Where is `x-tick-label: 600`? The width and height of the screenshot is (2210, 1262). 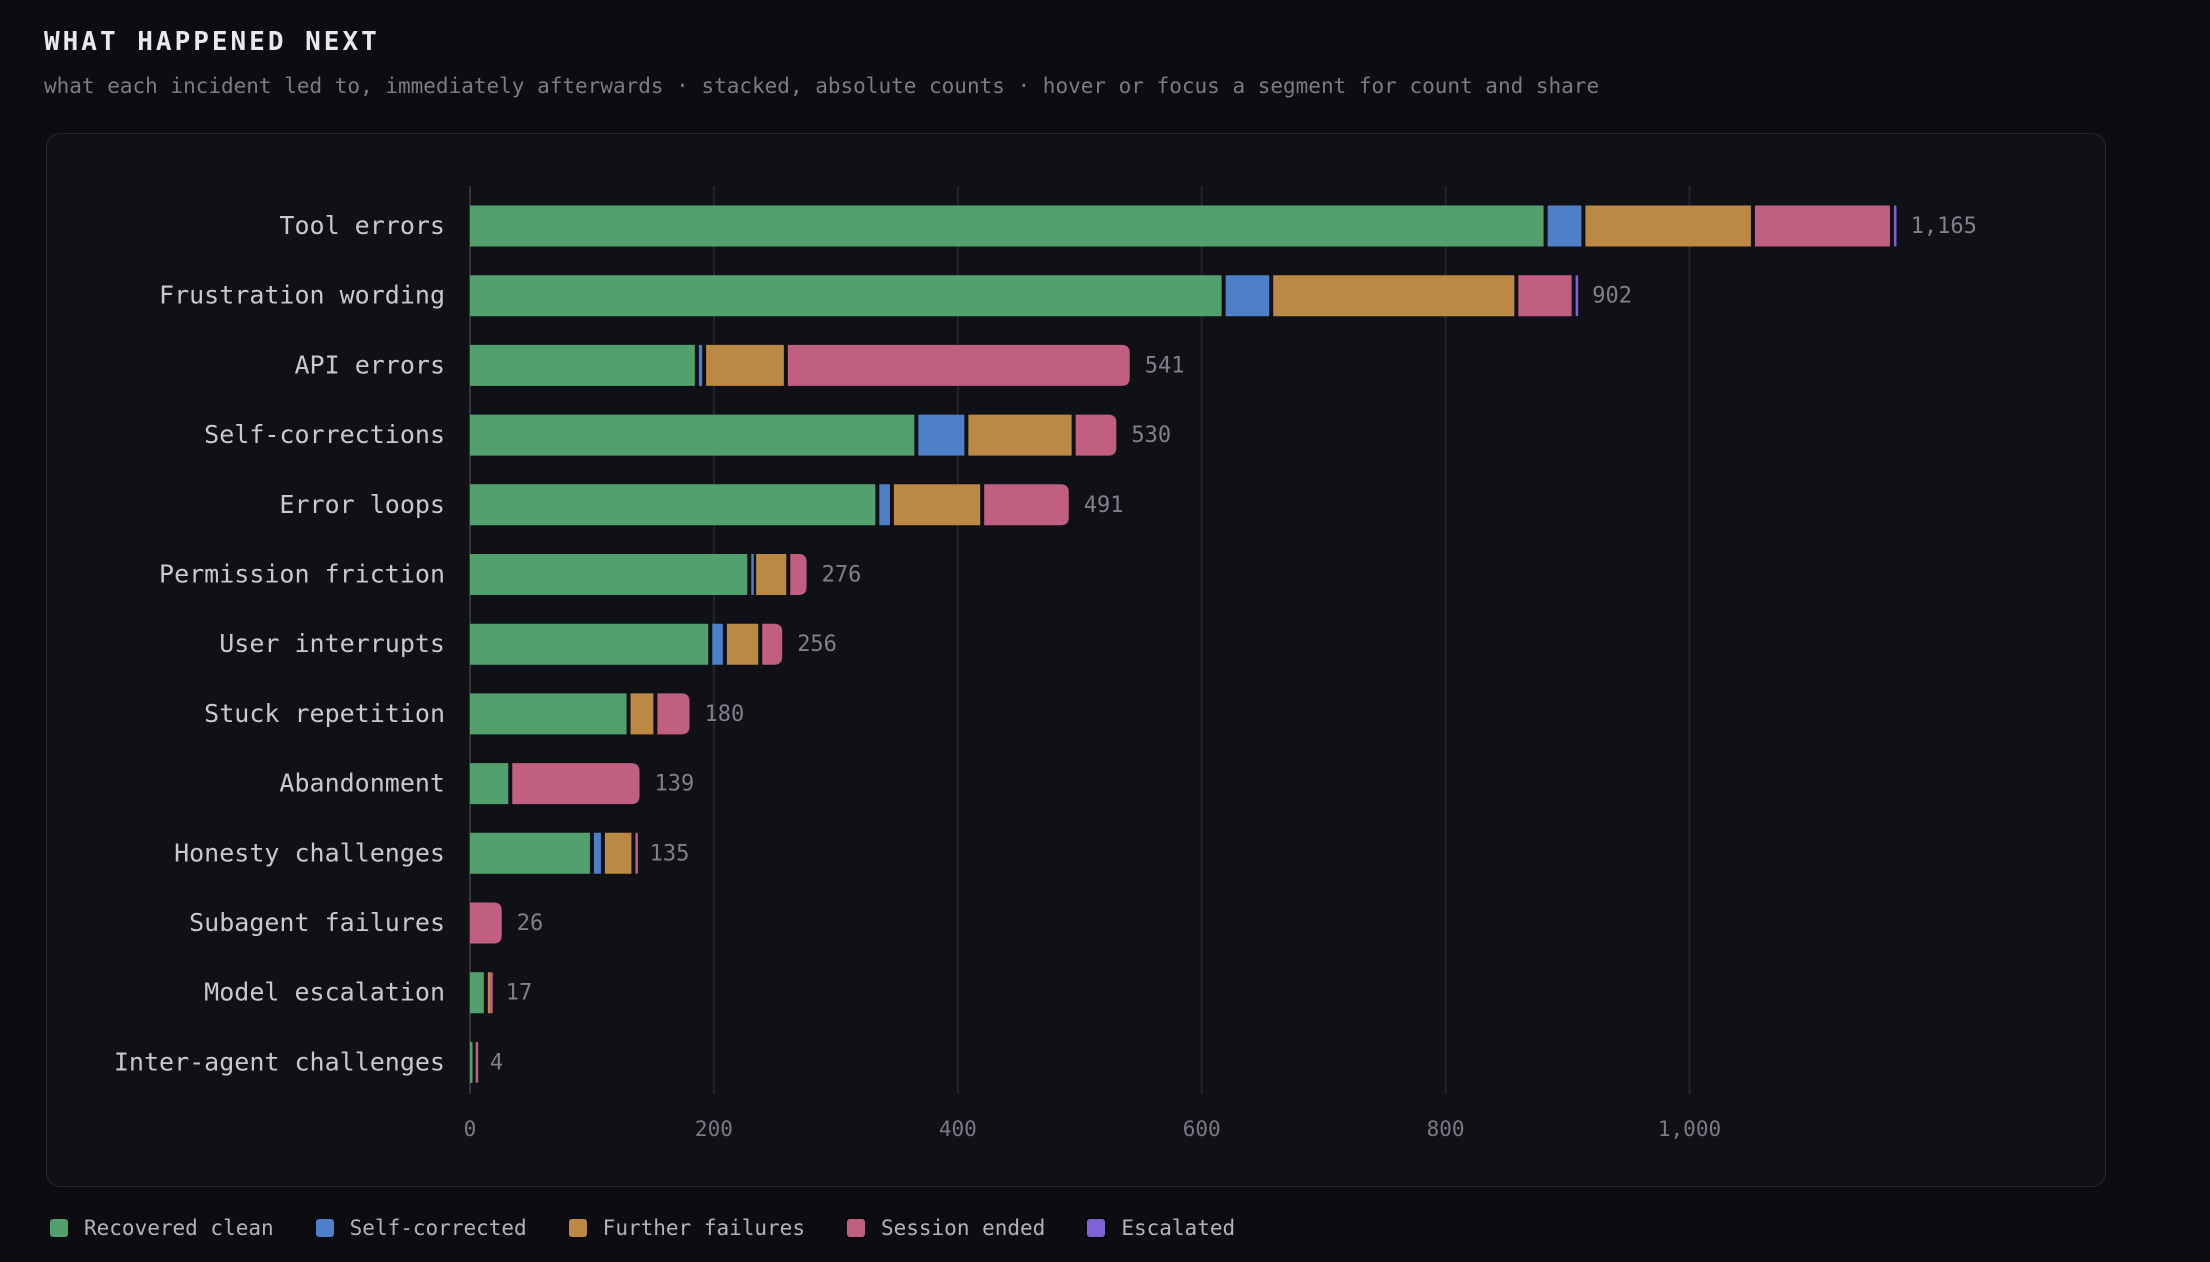 x-tick-label: 600 is located at coordinates (1202, 1129).